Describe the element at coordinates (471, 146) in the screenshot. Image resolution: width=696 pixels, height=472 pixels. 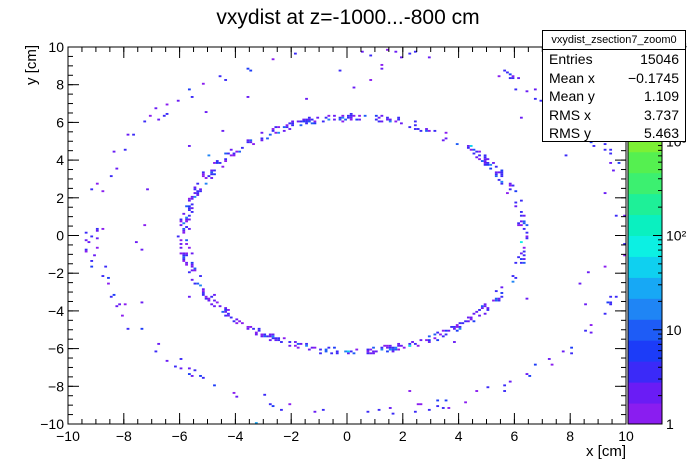
I see `histogram-hotspot-bin` at that location.